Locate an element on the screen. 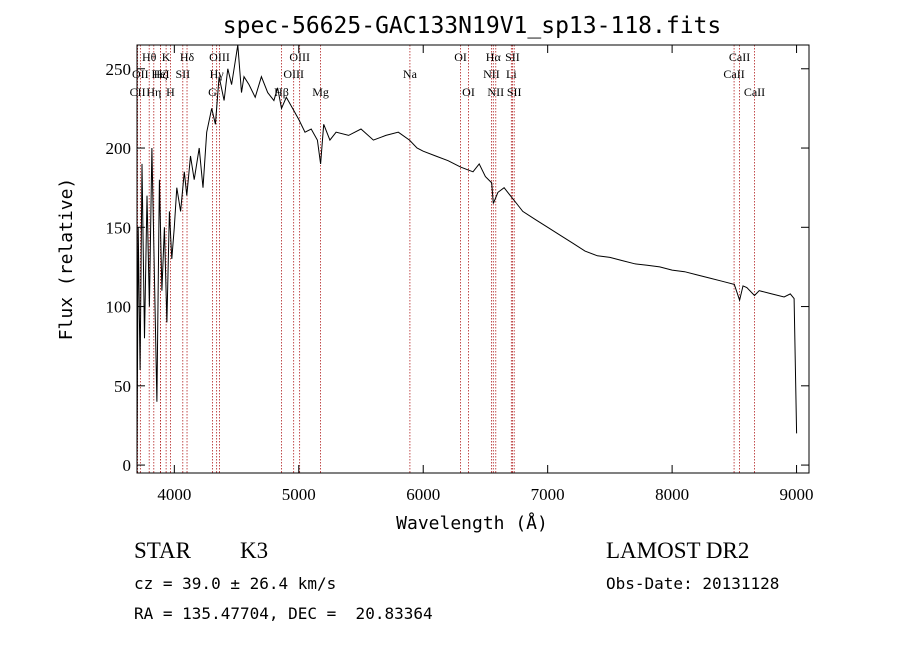  coordinates: RA = 135.47704, DEC = 20.83364 is located at coordinates (283, 613).